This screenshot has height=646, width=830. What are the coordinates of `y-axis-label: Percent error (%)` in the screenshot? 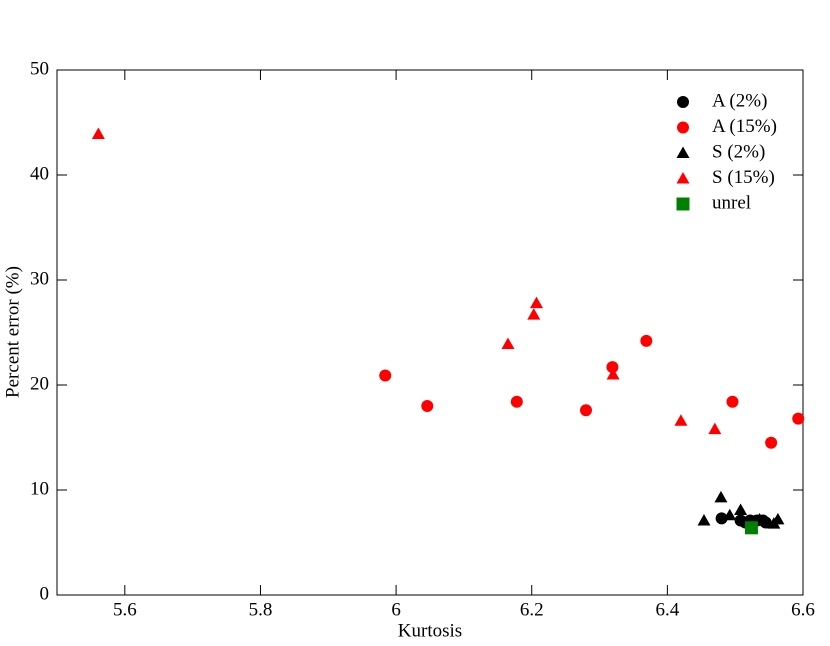 It's located at (12, 332).